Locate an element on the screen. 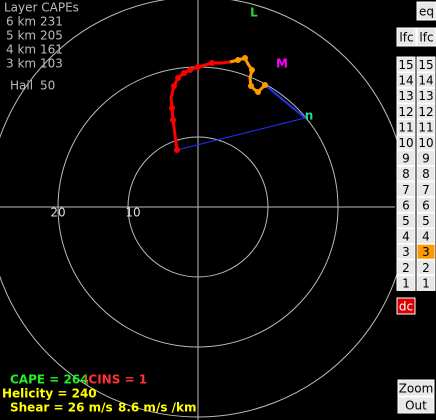  button: 5 is located at coordinates (426, 220).